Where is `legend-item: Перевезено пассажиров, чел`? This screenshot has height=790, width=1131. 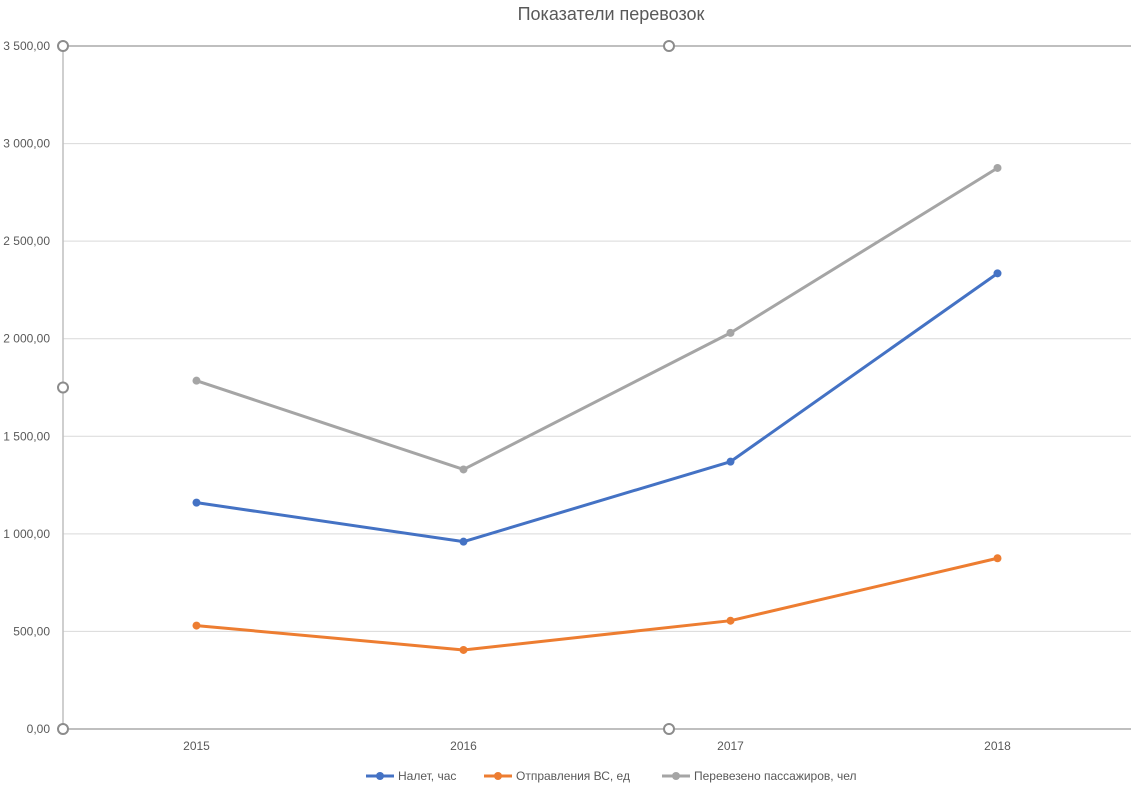
legend-item: Перевезено пассажиров, чел is located at coordinates (759, 776).